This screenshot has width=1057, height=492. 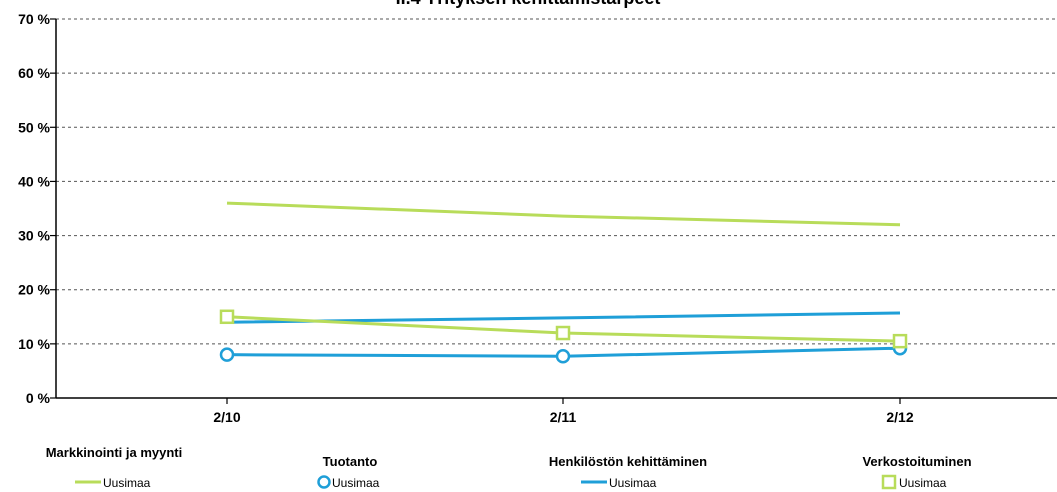 What do you see at coordinates (114, 467) in the screenshot?
I see `legend-entry-1: Markkinointi ja myynti Uusimaa` at bounding box center [114, 467].